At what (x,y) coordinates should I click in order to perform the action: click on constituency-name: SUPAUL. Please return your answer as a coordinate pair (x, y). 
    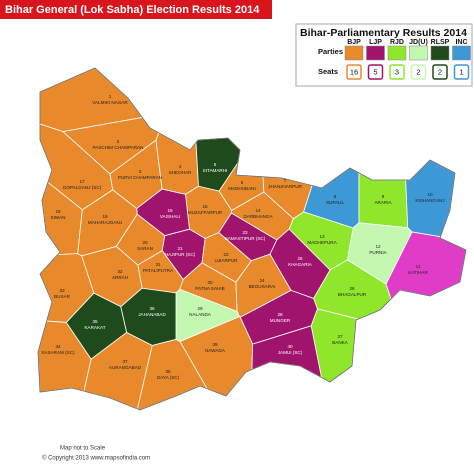
    Looking at the image, I should click on (335, 202).